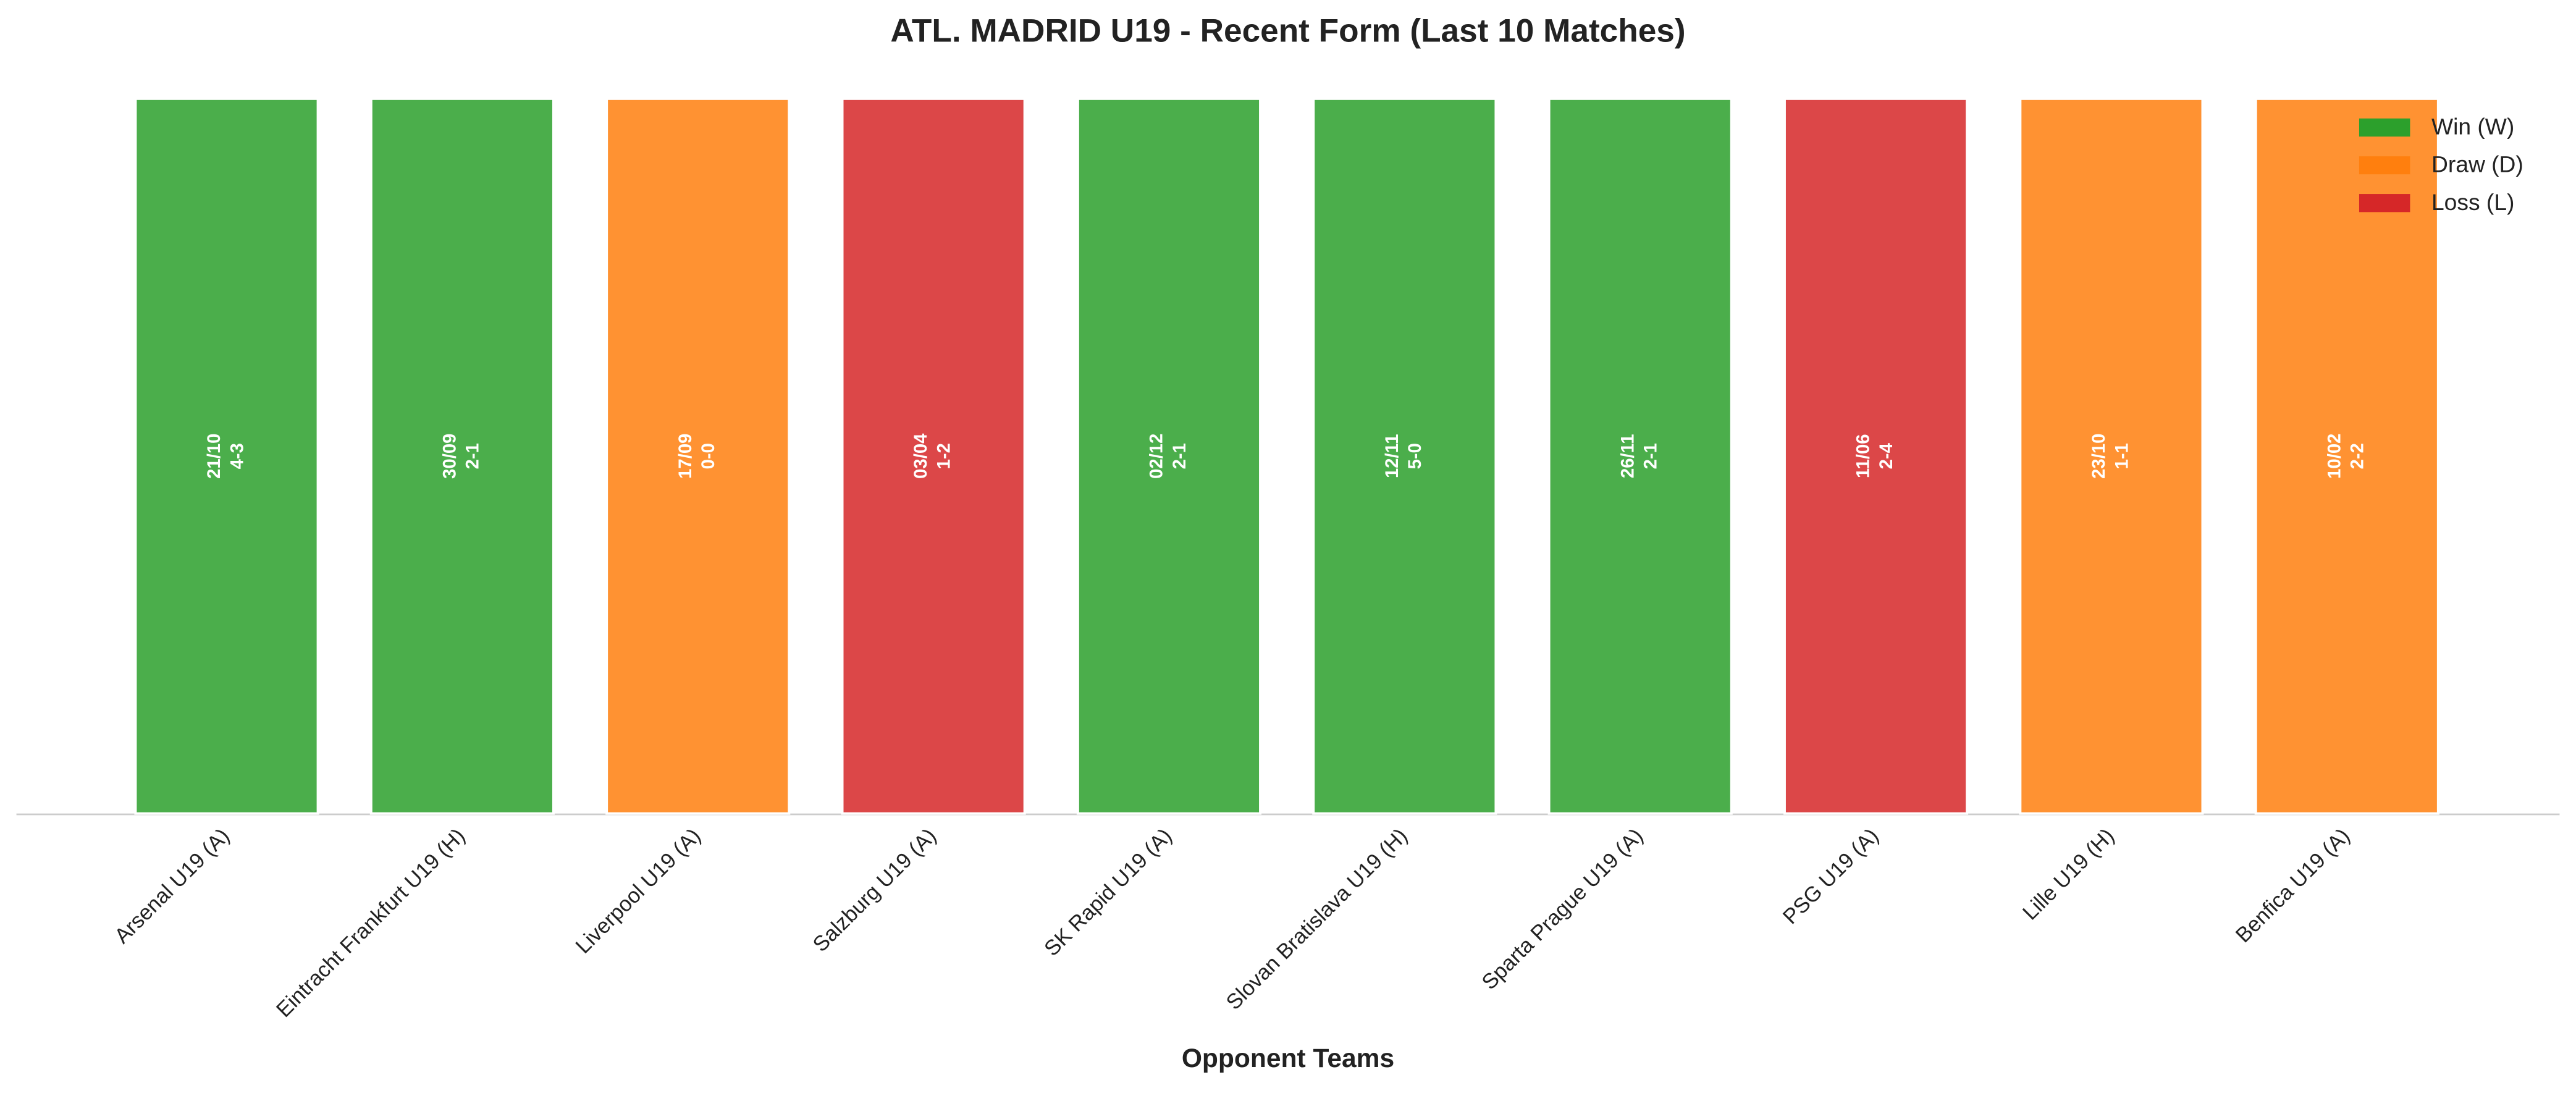  What do you see at coordinates (1392, 456) in the screenshot?
I see `bar-date-label: 12/11` at bounding box center [1392, 456].